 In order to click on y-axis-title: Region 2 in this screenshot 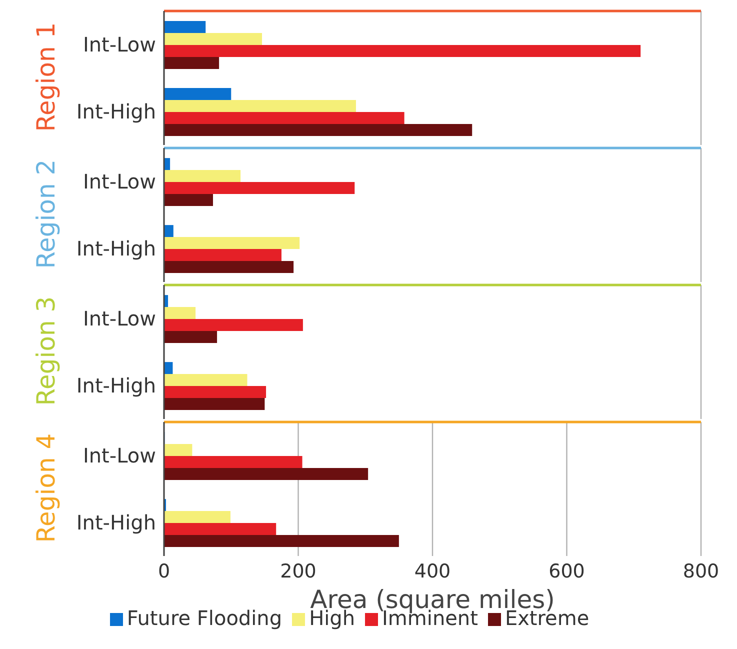, I will do `click(46, 214)`.